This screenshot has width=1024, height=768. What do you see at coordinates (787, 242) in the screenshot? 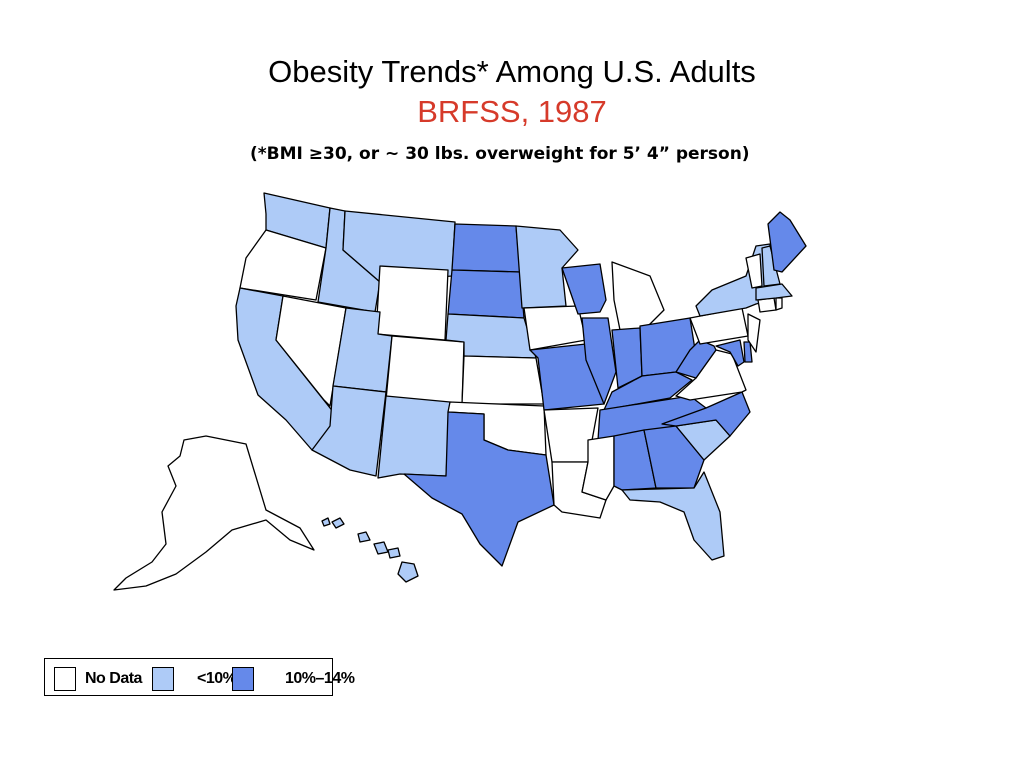
I see `state-me` at bounding box center [787, 242].